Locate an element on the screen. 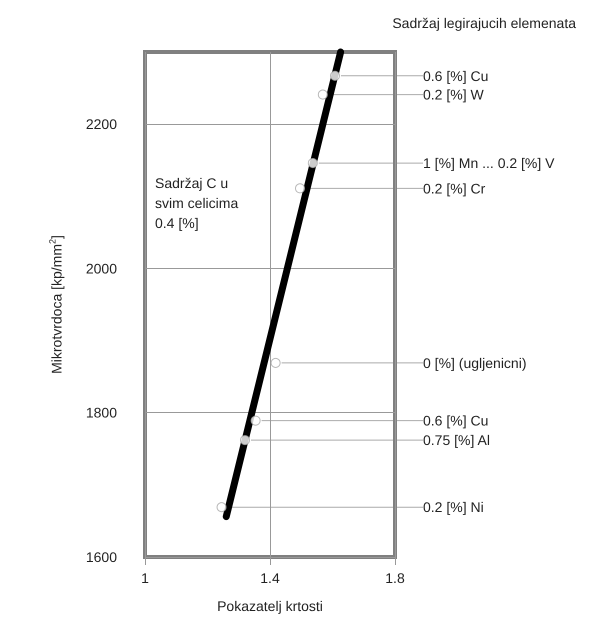 The width and height of the screenshot is (598, 627). y-tick-label: 2200 is located at coordinates (102, 124).